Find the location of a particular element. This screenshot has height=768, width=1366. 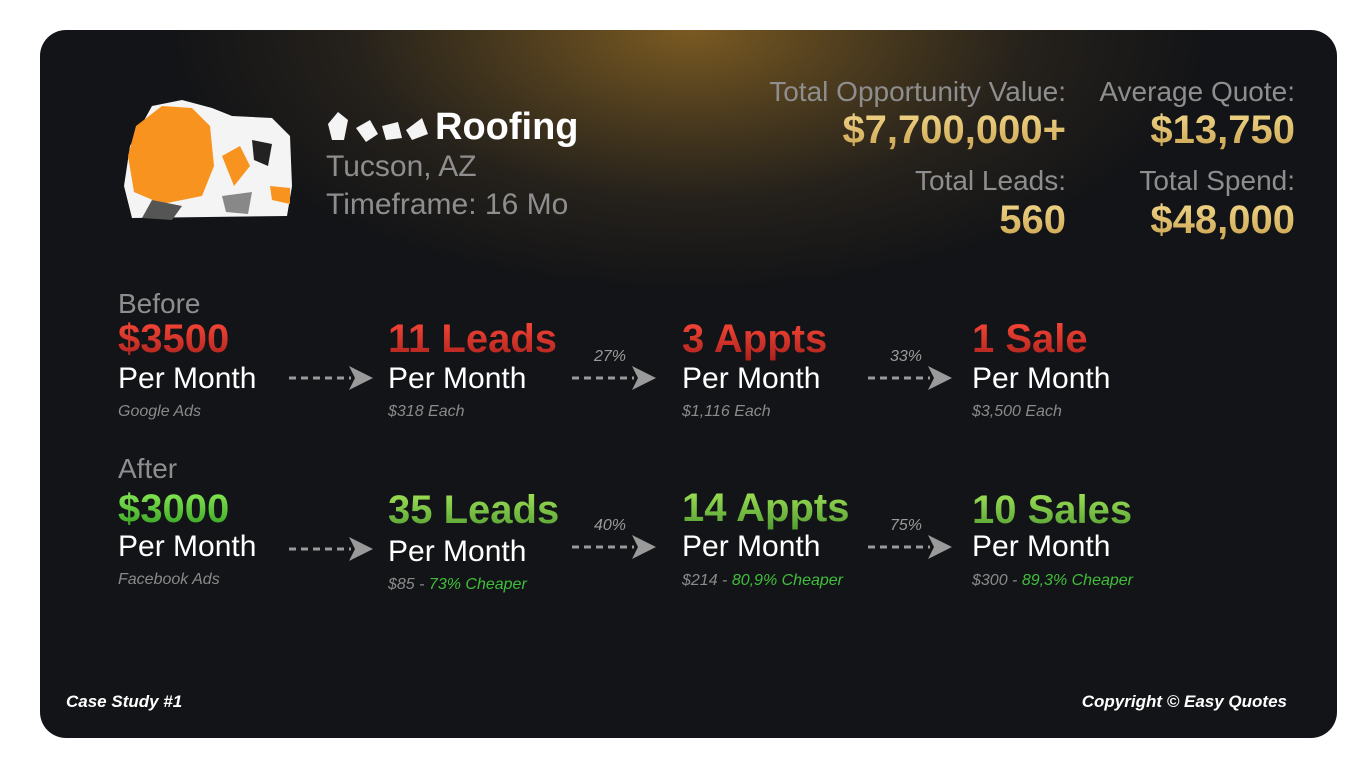

stat-label-leads: Total Leads: is located at coordinates (990, 180).